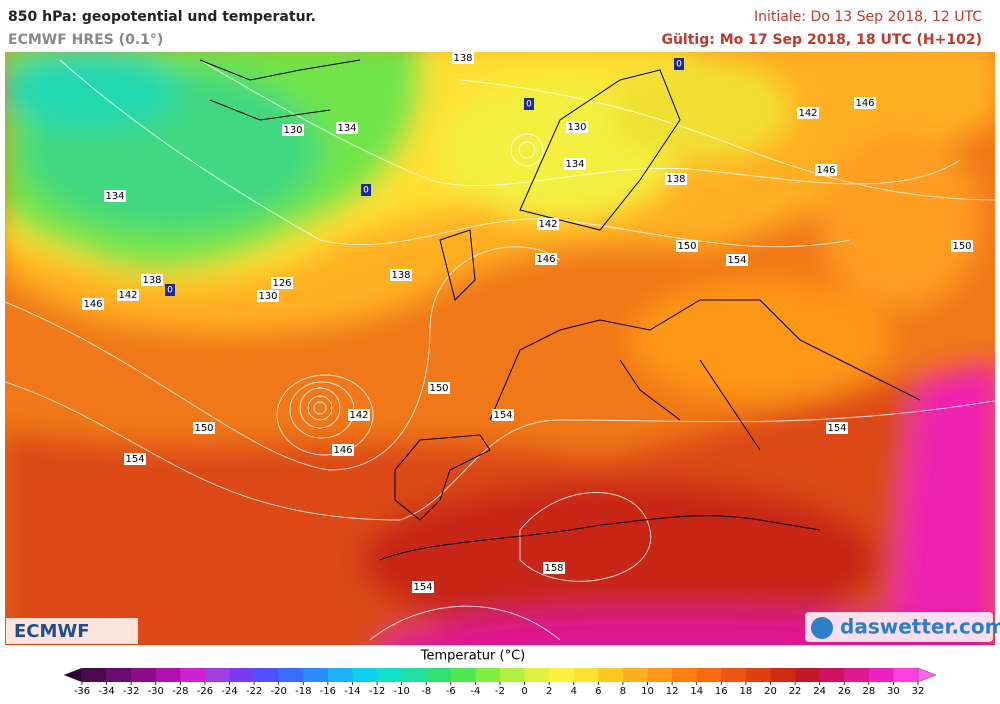 This screenshot has width=1000, height=704. I want to click on zero-marker: 0, so click(679, 65).